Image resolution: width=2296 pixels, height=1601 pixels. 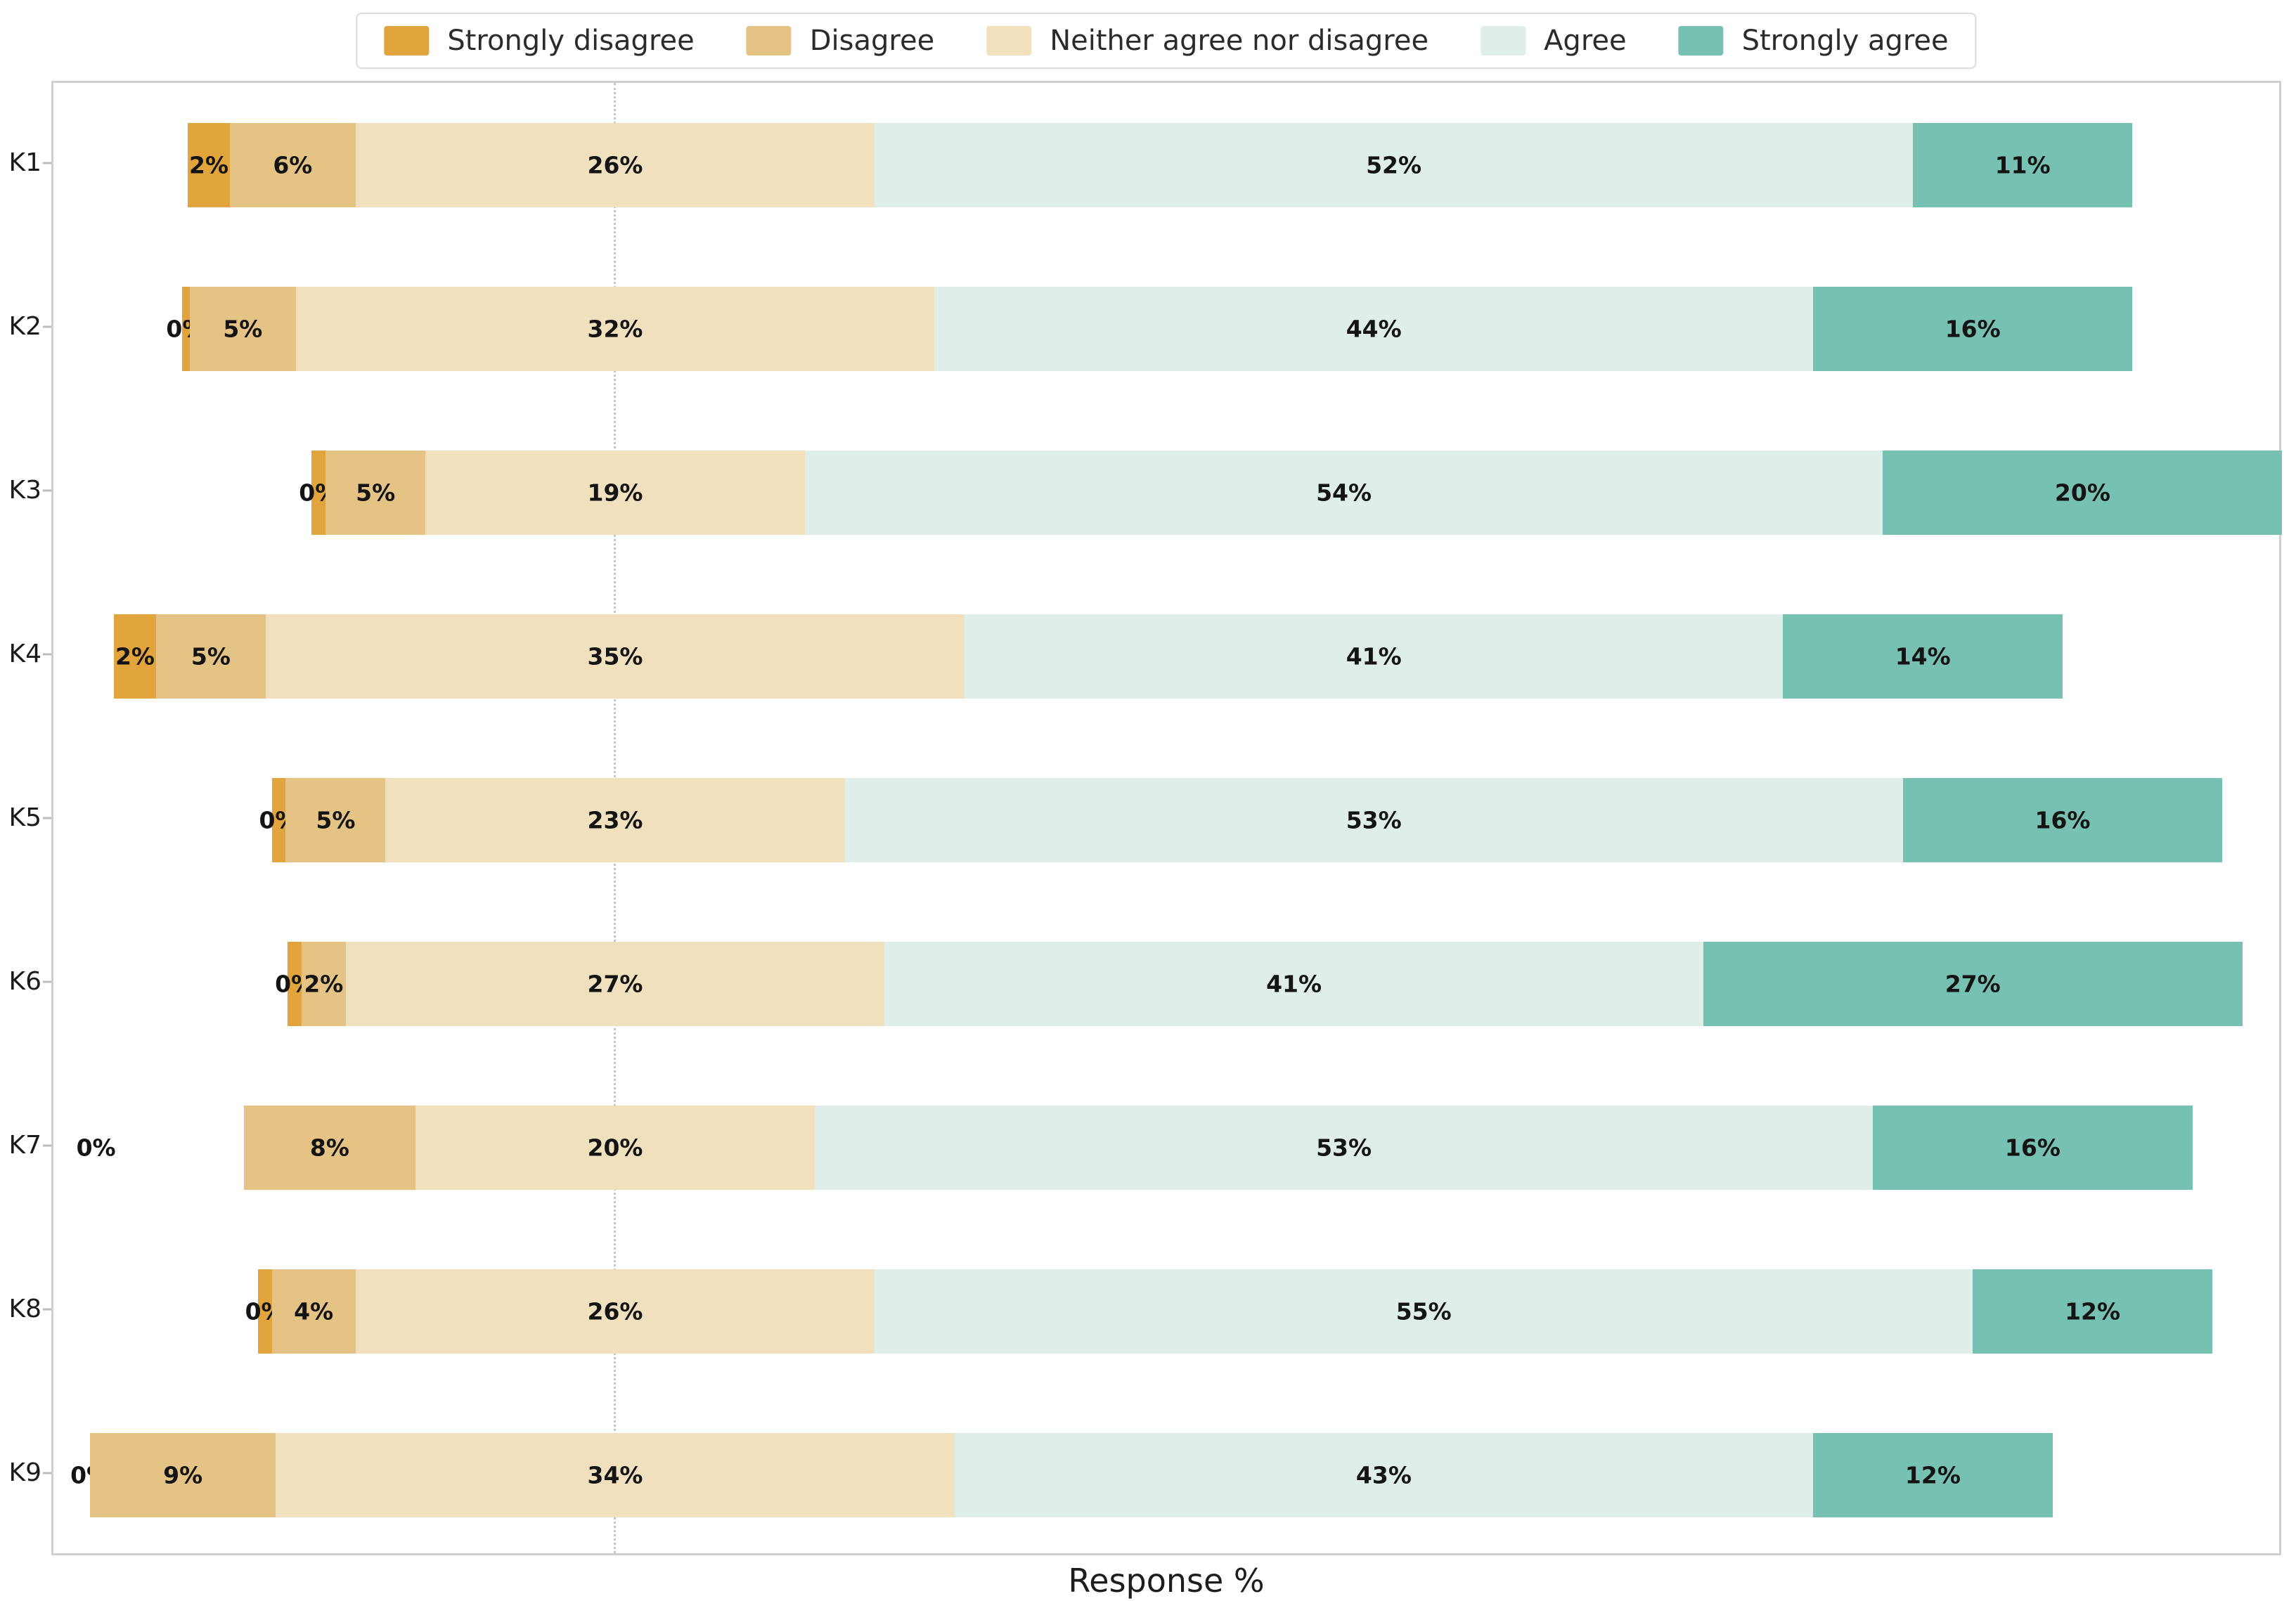 I want to click on value-label: 55%, so click(x=1424, y=1311).